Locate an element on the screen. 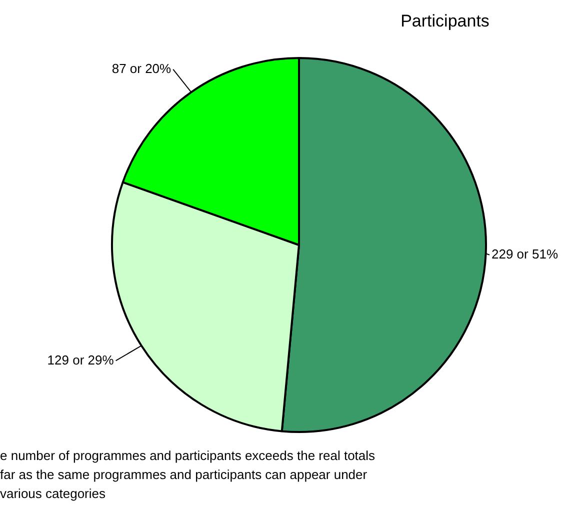 The height and width of the screenshot is (512, 562). text: various categories is located at coordinates (53, 494).